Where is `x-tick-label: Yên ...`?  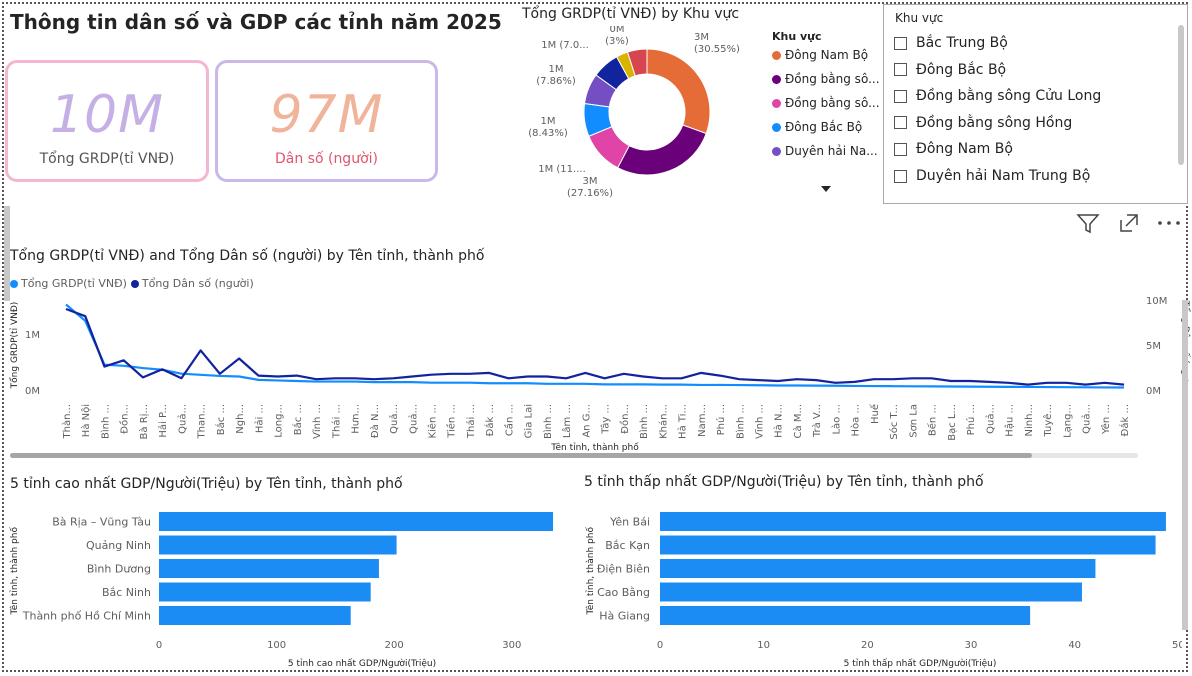 x-tick-label: Yên ... is located at coordinates (1106, 419).